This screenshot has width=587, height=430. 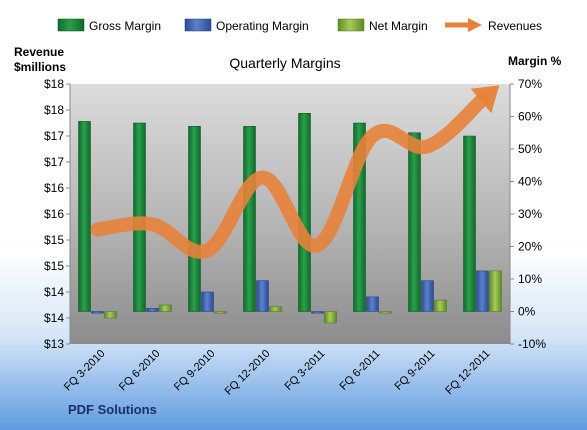 What do you see at coordinates (467, 372) in the screenshot?
I see `category-label: FQ 12-2011` at bounding box center [467, 372].